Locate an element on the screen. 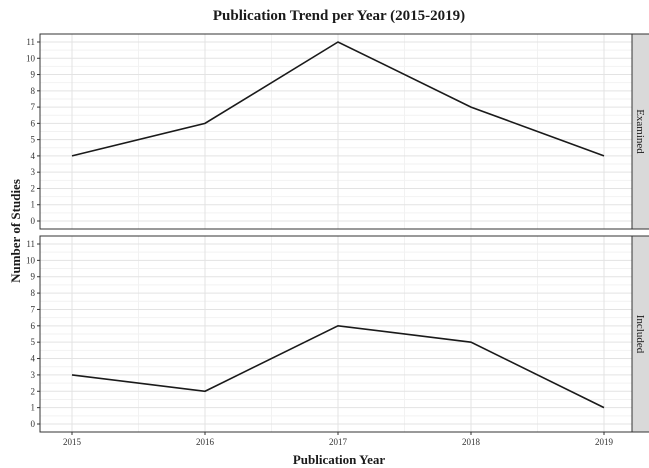  x-axis-title: Publication Year is located at coordinates (339, 459).